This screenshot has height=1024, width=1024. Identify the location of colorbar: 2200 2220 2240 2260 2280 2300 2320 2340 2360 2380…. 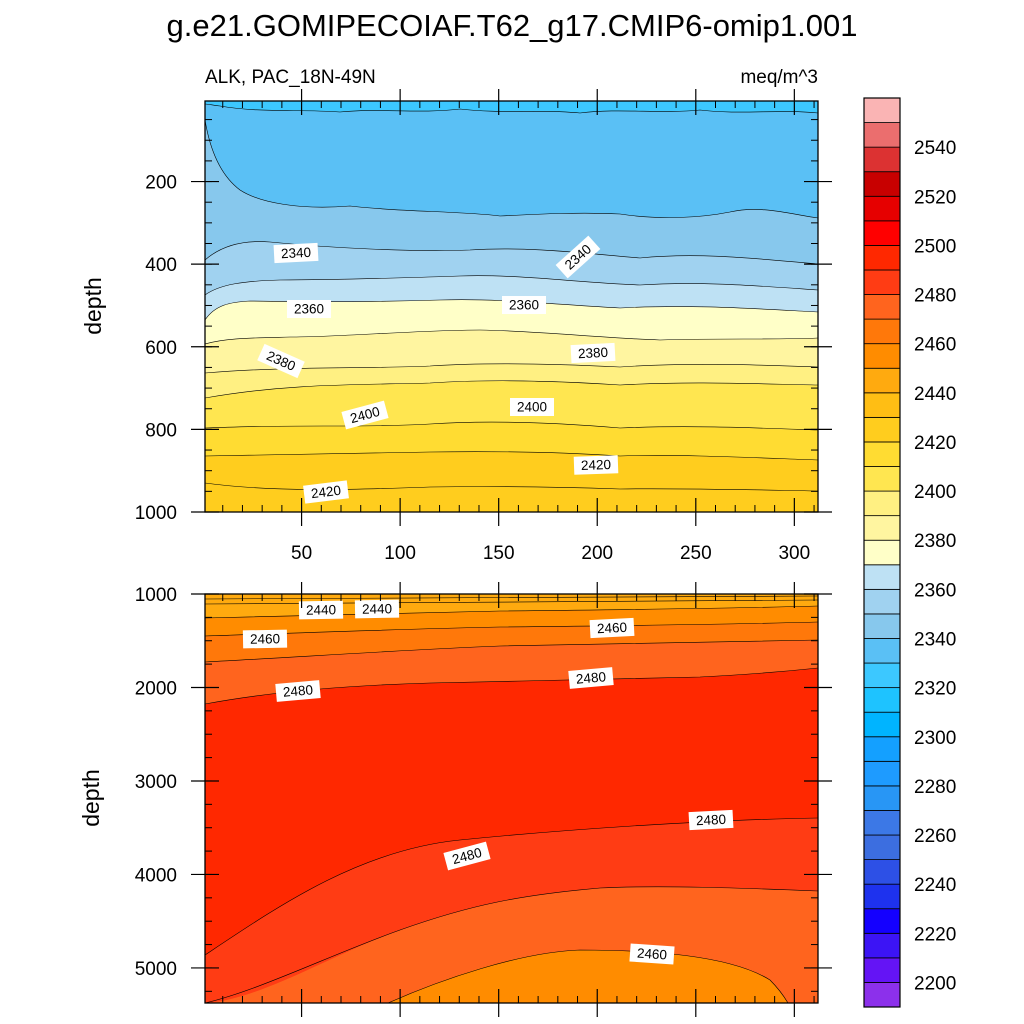
(909, 552).